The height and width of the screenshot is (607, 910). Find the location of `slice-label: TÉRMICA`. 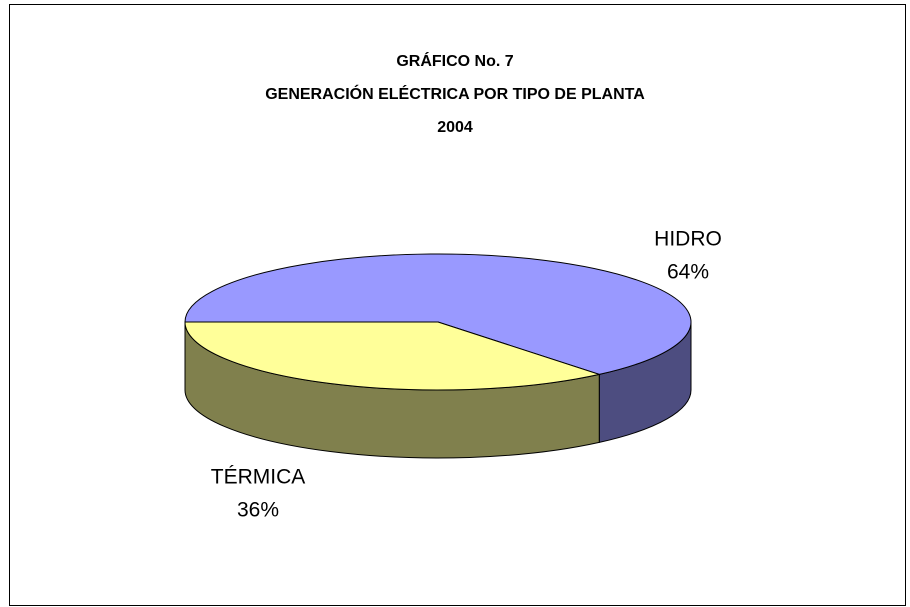

slice-label: TÉRMICA is located at coordinates (258, 477).